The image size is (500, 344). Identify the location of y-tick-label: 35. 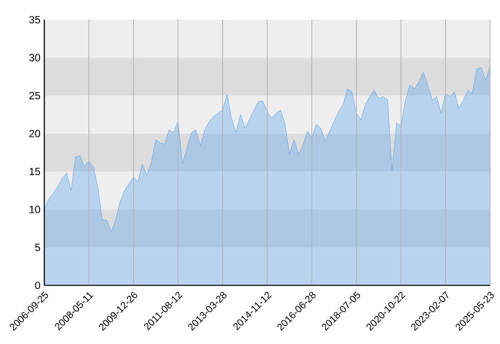
(34, 20).